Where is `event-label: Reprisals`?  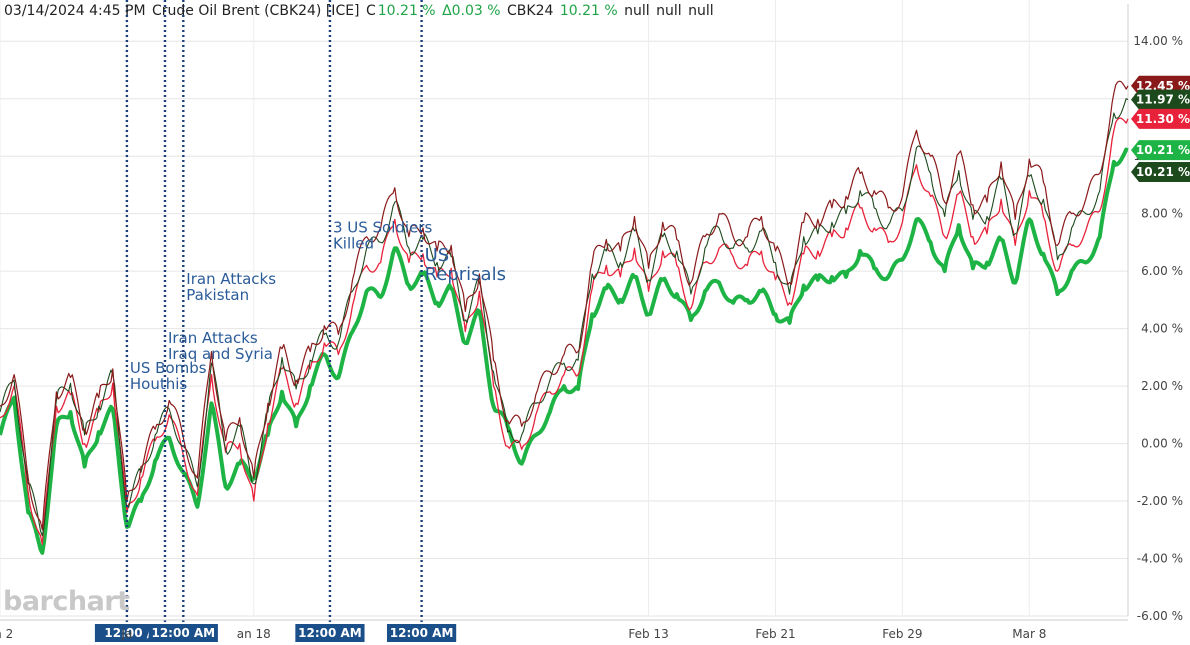
event-label: Reprisals is located at coordinates (465, 274).